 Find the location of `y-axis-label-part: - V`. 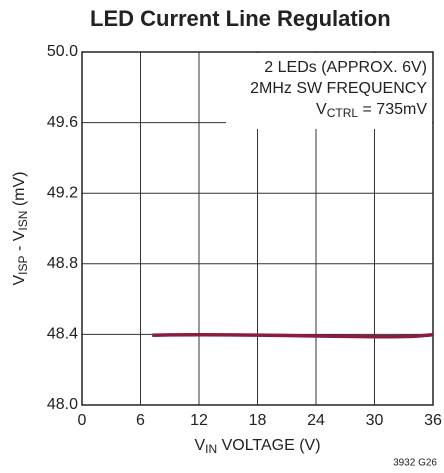

y-axis-label-part: - V is located at coordinates (19, 242).